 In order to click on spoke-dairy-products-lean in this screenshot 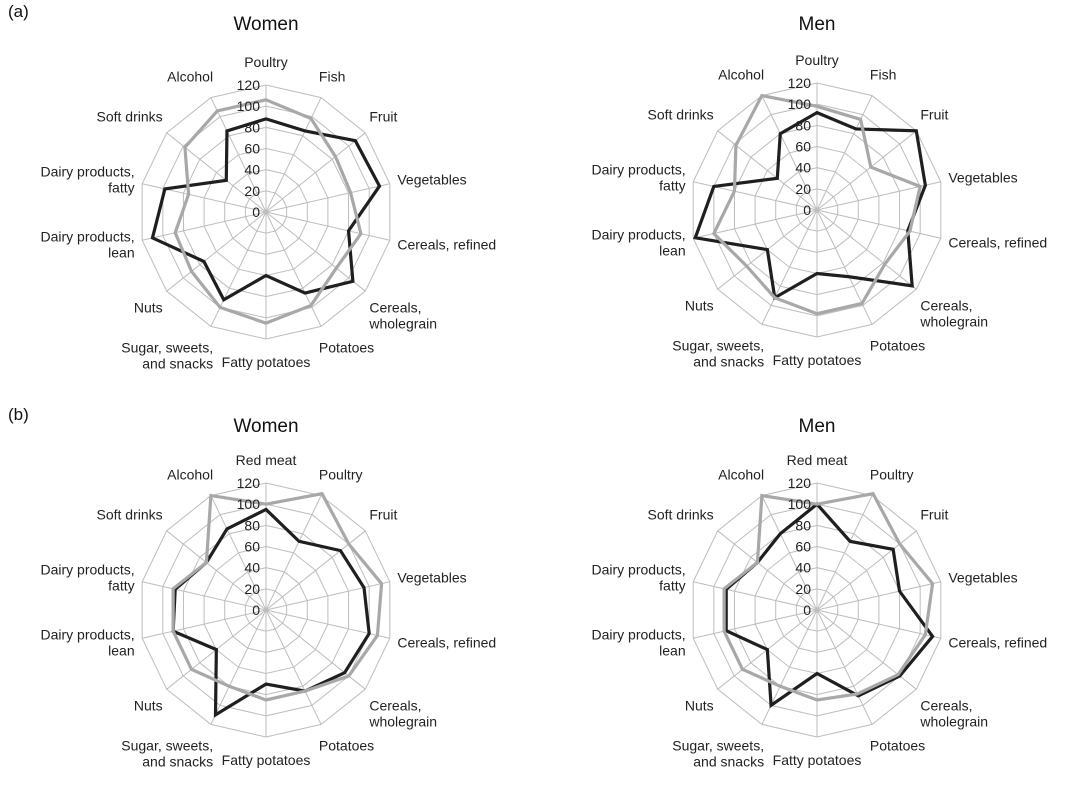, I will do `click(204, 226)`.